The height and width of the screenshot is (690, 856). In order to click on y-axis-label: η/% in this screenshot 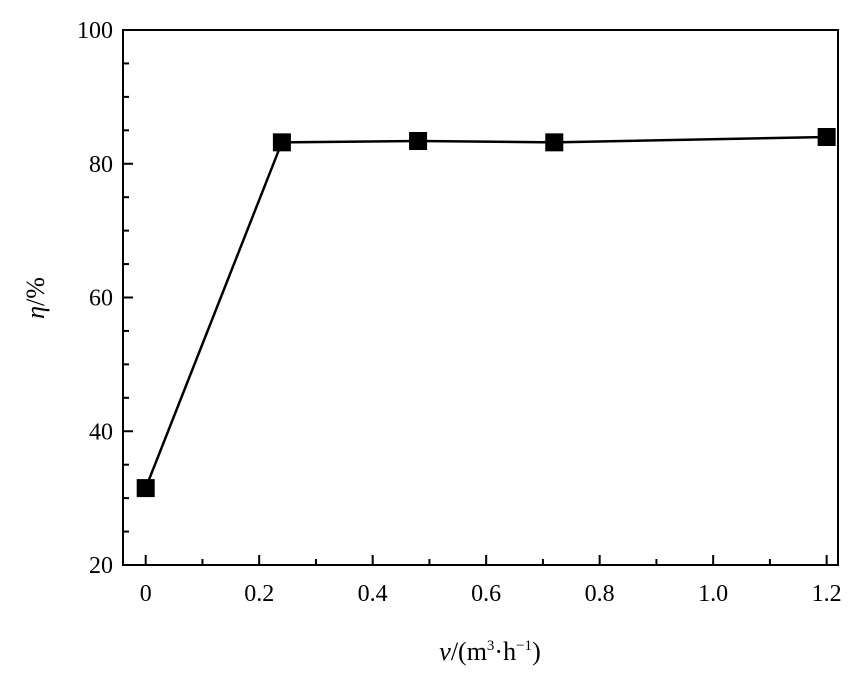, I will do `click(35, 298)`.